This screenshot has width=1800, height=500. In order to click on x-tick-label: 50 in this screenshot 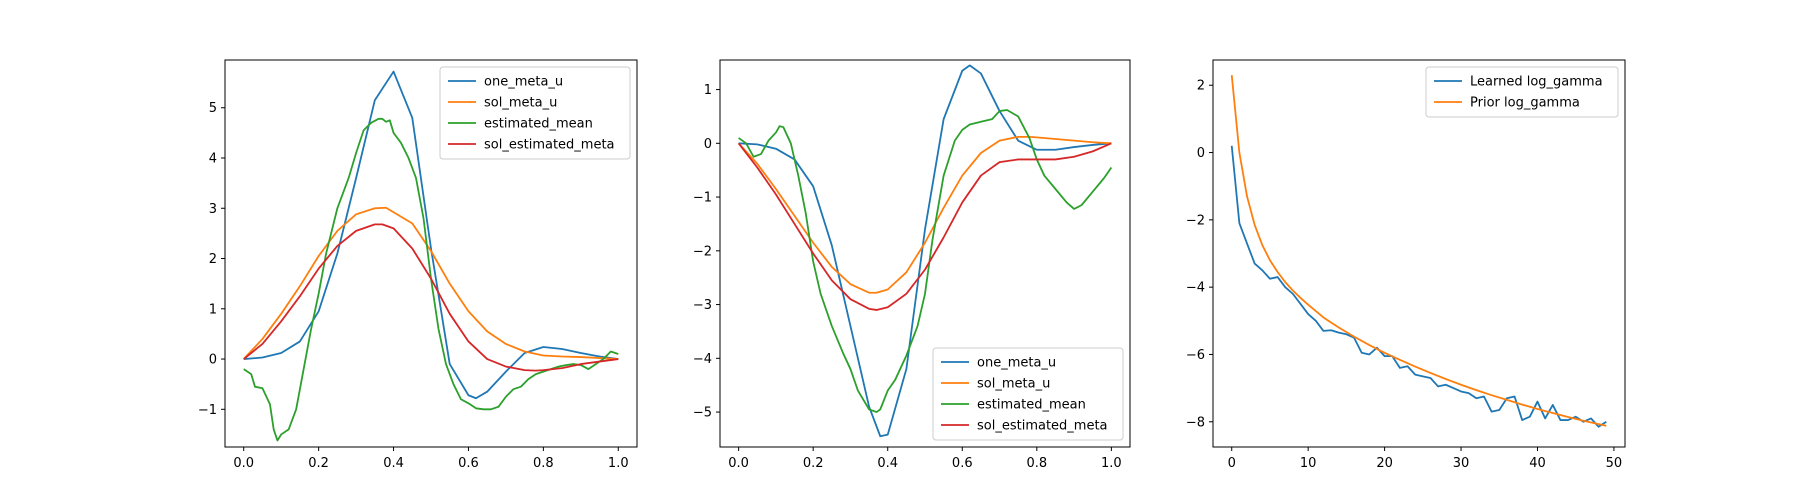, I will do `click(1614, 463)`.